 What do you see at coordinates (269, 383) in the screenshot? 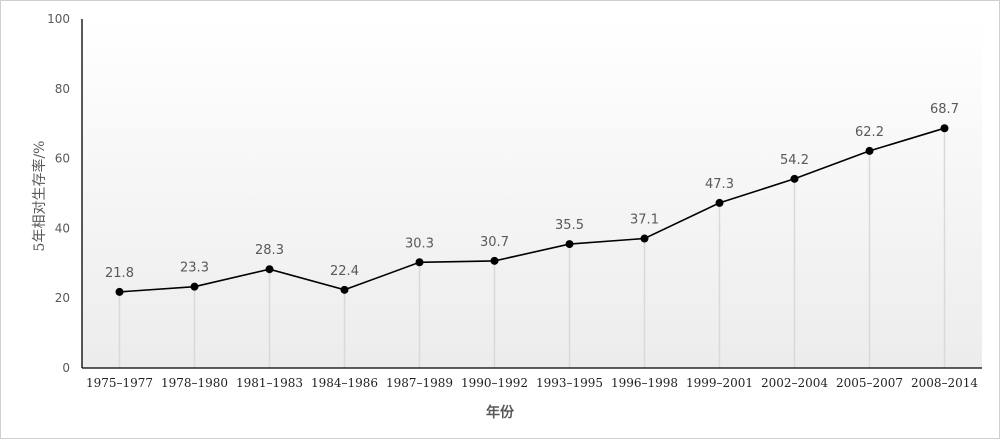
I see `x-tick-label: 1981–1983` at bounding box center [269, 383].